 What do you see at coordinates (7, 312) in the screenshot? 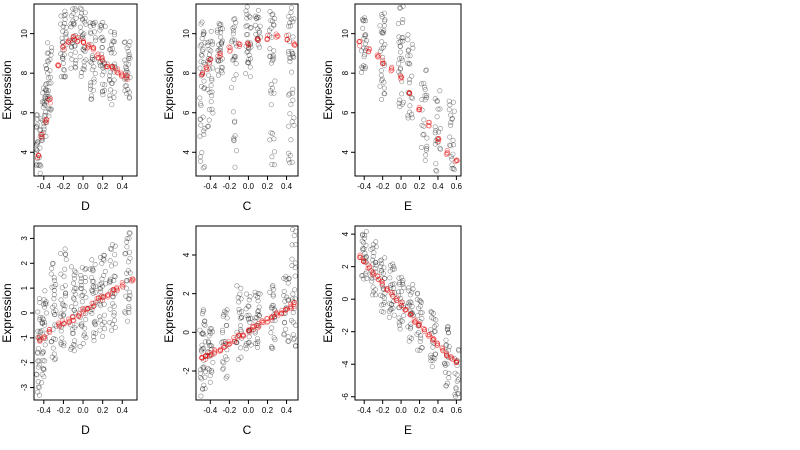
I see `y-axis-label: Expression` at bounding box center [7, 312].